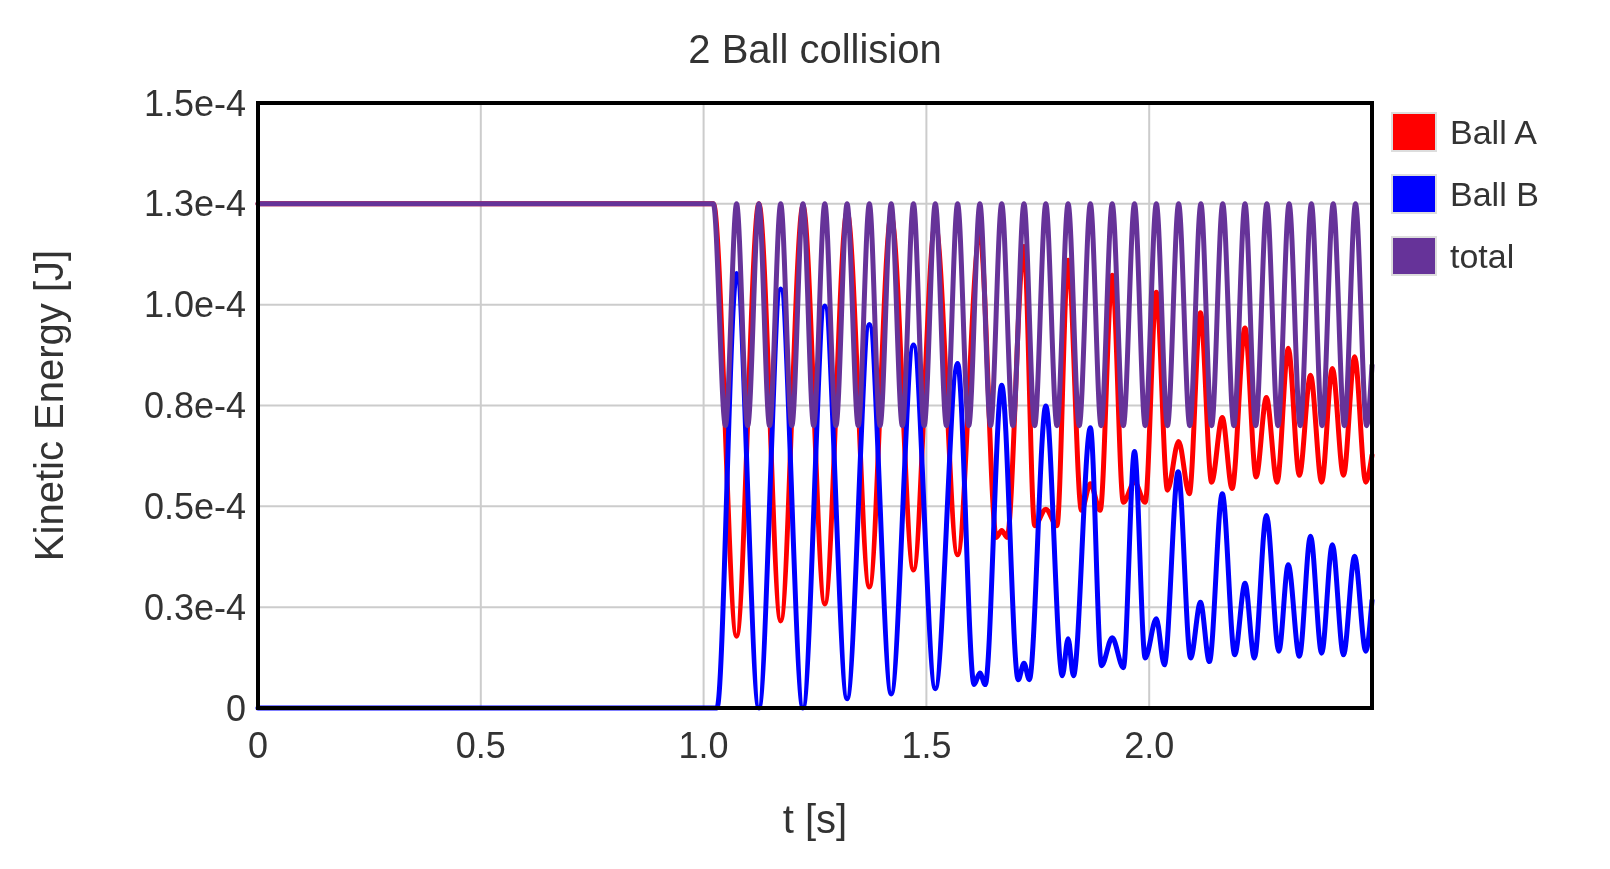 Image resolution: width=1610 pixels, height=869 pixels. Describe the element at coordinates (815, 49) in the screenshot. I see `chart-title: 2 Ball collision` at that location.